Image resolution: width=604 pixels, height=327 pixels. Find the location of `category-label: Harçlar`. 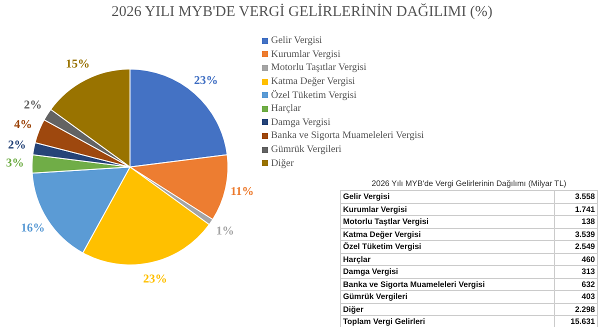

category-label: Harçlar is located at coordinates (447, 259).